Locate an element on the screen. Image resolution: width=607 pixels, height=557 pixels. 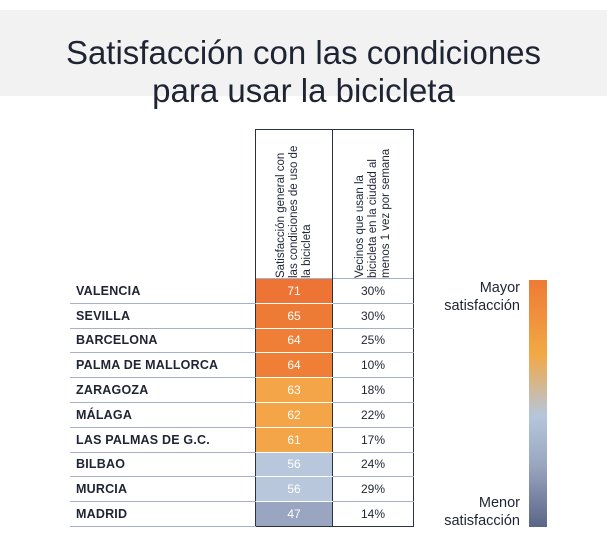
legend-gradient-bar is located at coordinates (538, 403).